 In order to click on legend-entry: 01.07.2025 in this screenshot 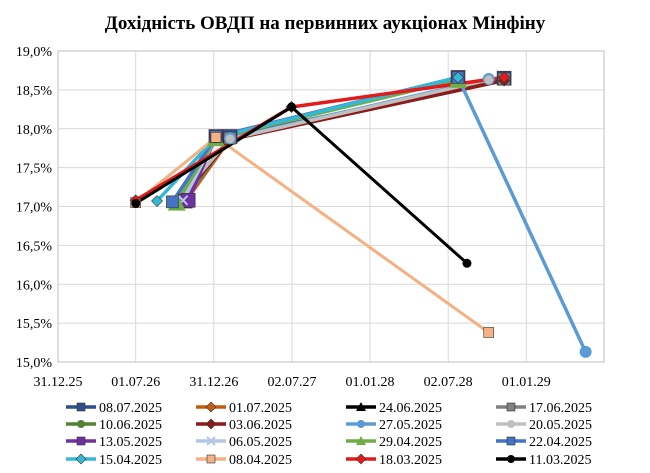, I will do `click(244, 408)`.